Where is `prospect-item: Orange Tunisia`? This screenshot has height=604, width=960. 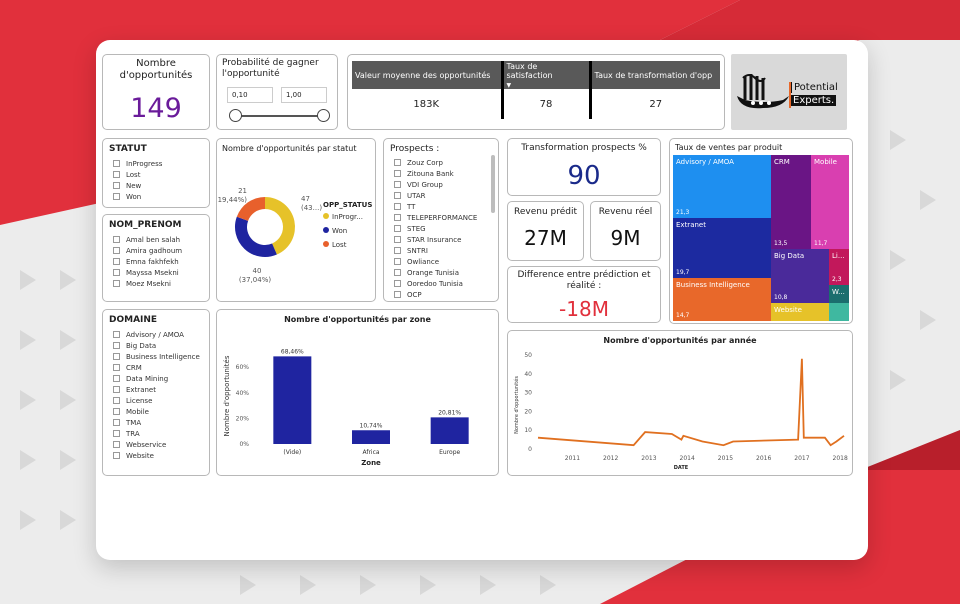 prospect-item: Orange Tunisia is located at coordinates (435, 272).